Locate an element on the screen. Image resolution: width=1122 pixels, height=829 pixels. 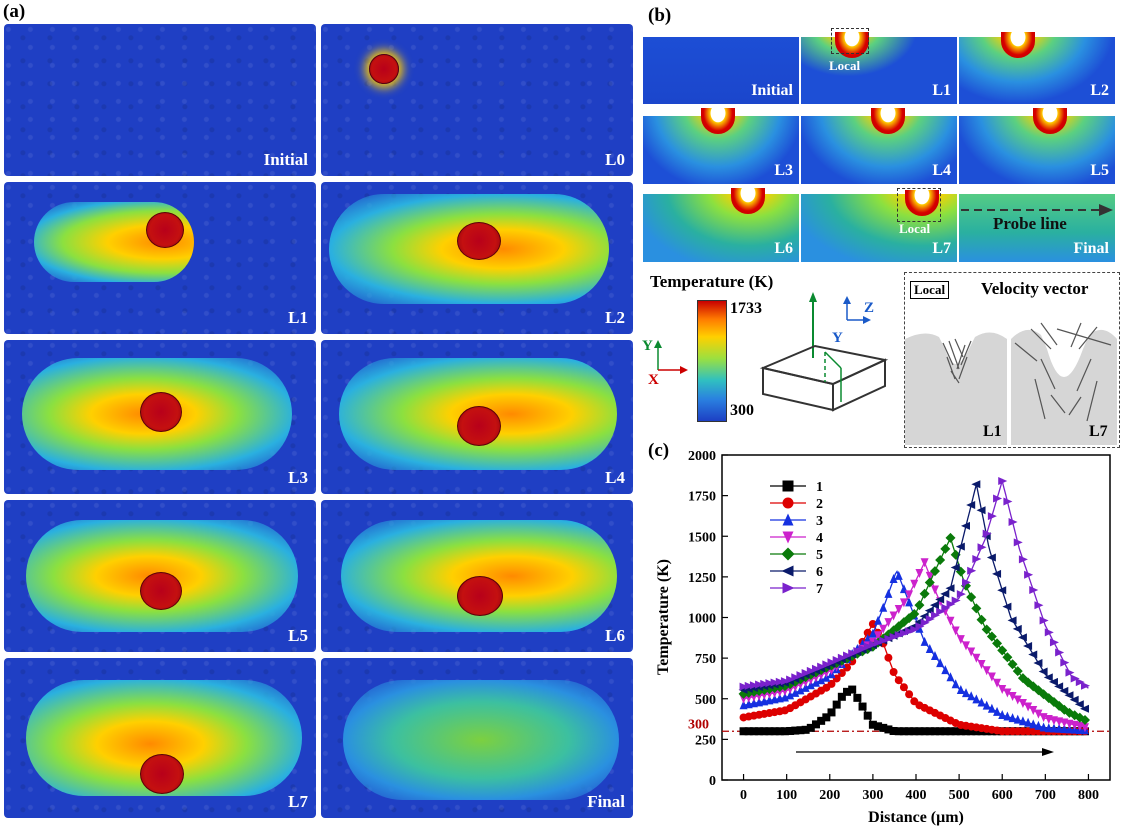
tile-initial: Initial is located at coordinates (160, 100).